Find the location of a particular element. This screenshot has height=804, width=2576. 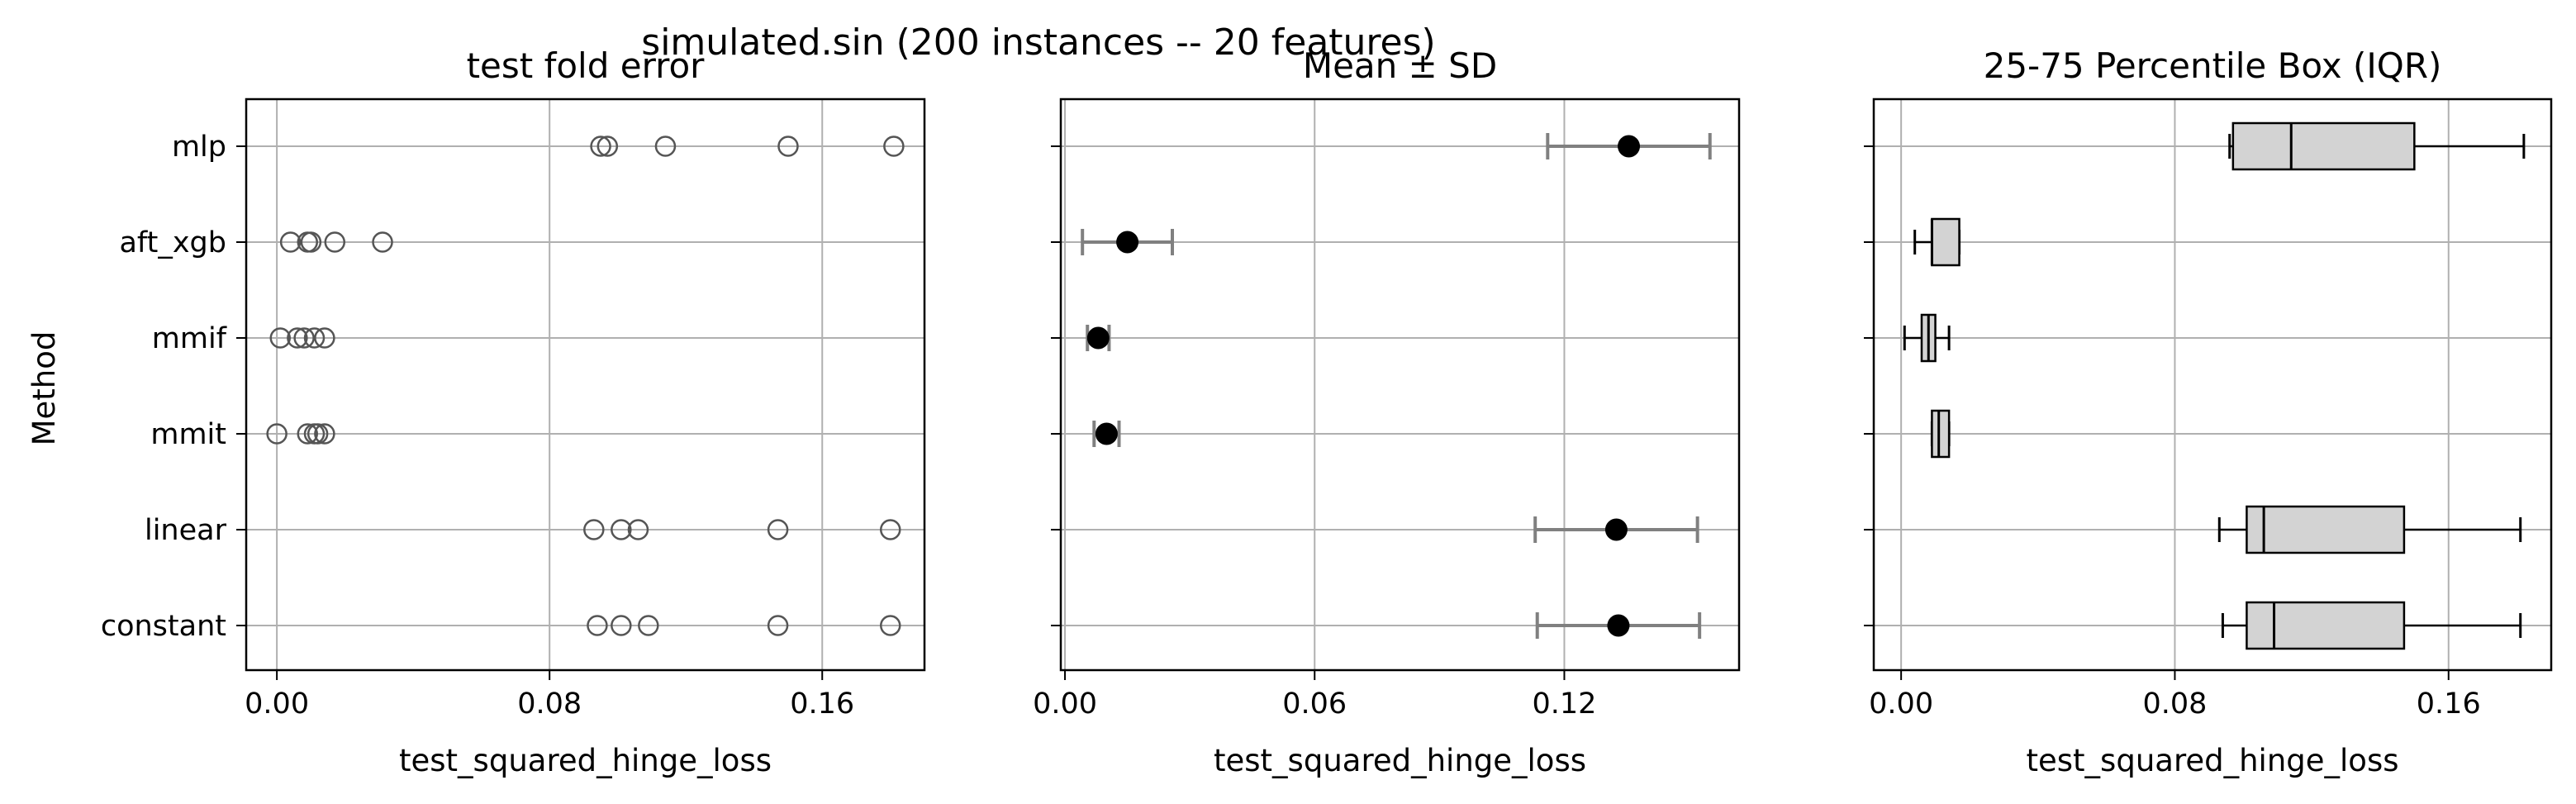

x-tick-label: 0.06 is located at coordinates (1314, 704).